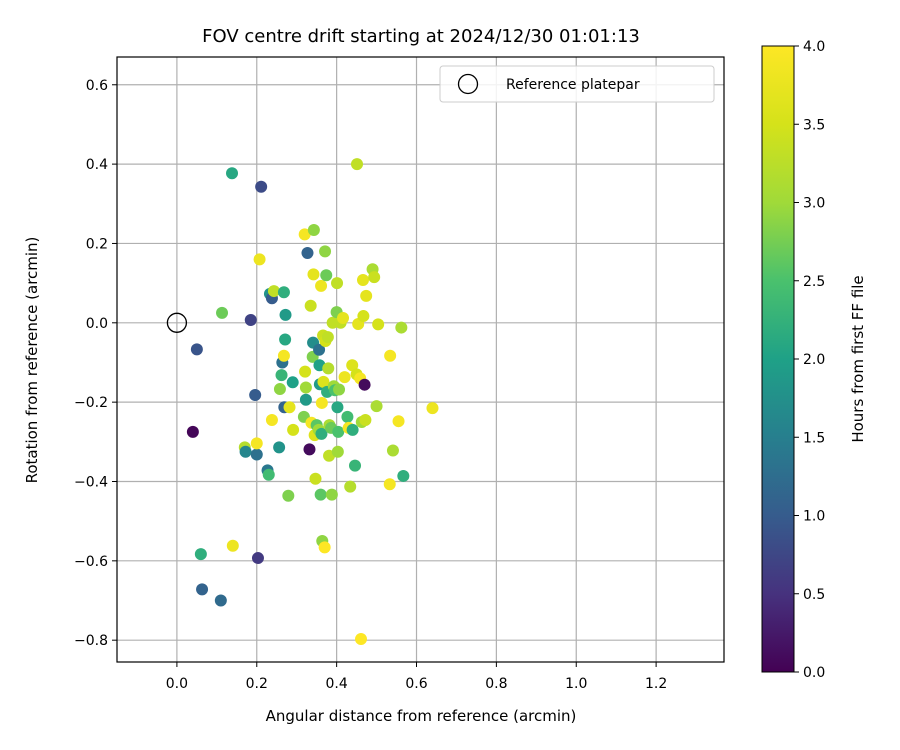  What do you see at coordinates (421, 716) in the screenshot?
I see `x-axis-title: Angular distance from reference (arcmin)` at bounding box center [421, 716].